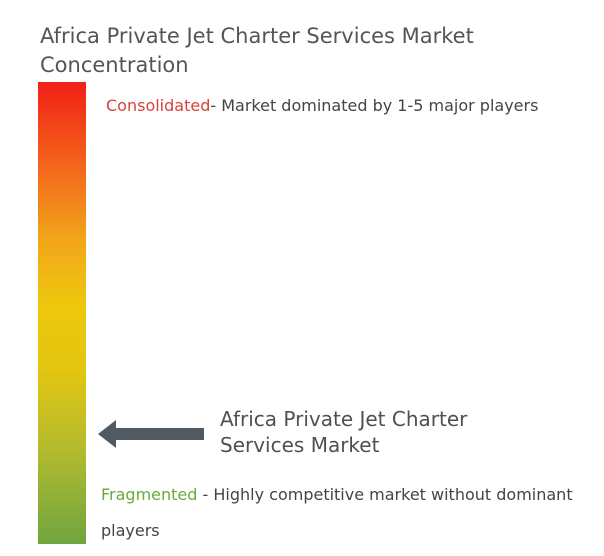 The height and width of the screenshot is (556, 604). I want to click on fragmented-label: Fragmented, so click(149, 494).